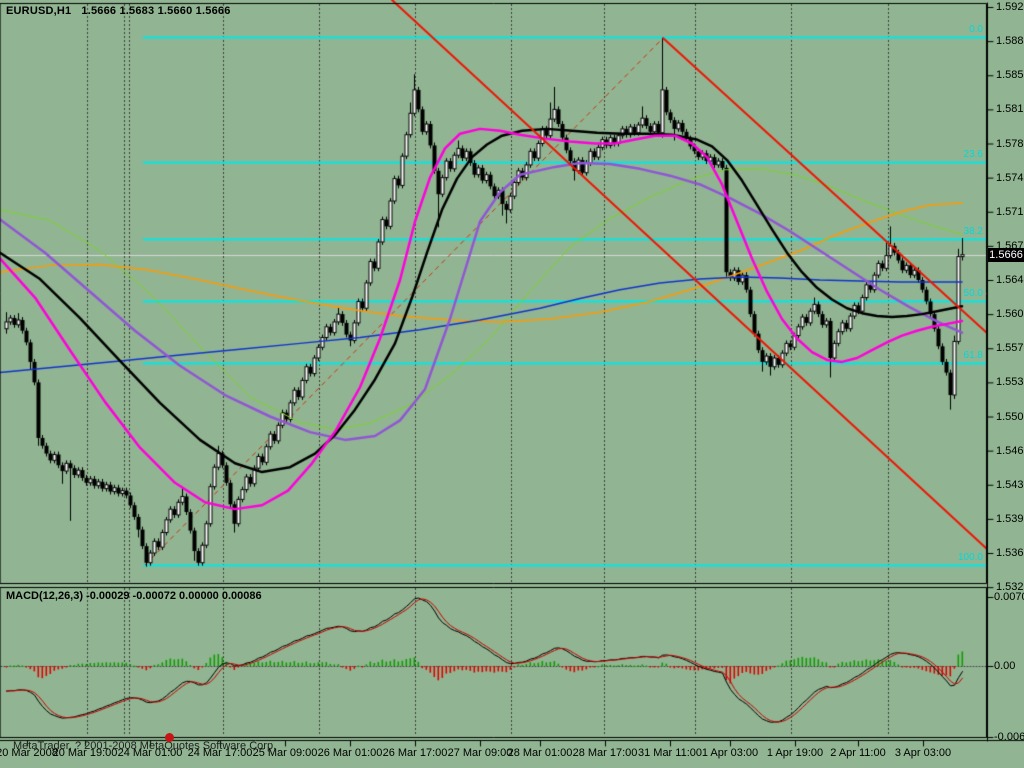 The image size is (1024, 768). I want to click on price-tick-label: 1.5535, so click(1010, 382).